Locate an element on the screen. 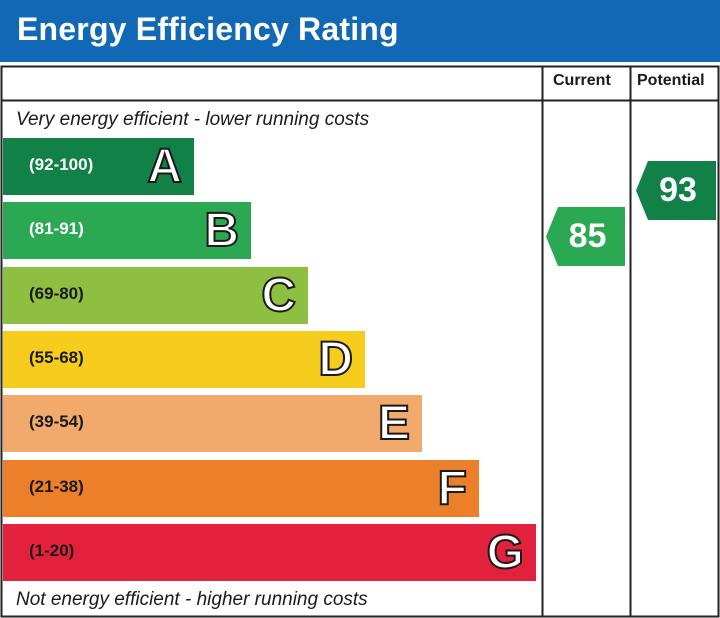  band-range-label: (39-54) is located at coordinates (56, 422).